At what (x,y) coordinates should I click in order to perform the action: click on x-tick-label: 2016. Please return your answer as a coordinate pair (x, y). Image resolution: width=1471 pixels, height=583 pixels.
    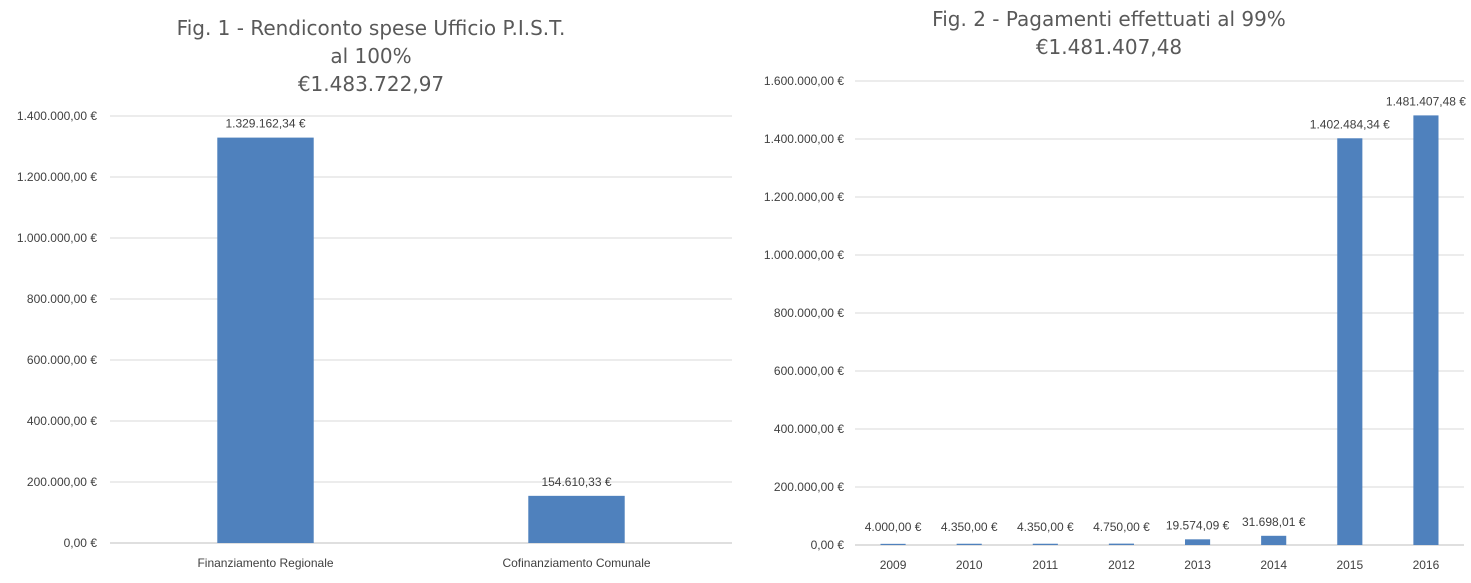
    Looking at the image, I should click on (1426, 565).